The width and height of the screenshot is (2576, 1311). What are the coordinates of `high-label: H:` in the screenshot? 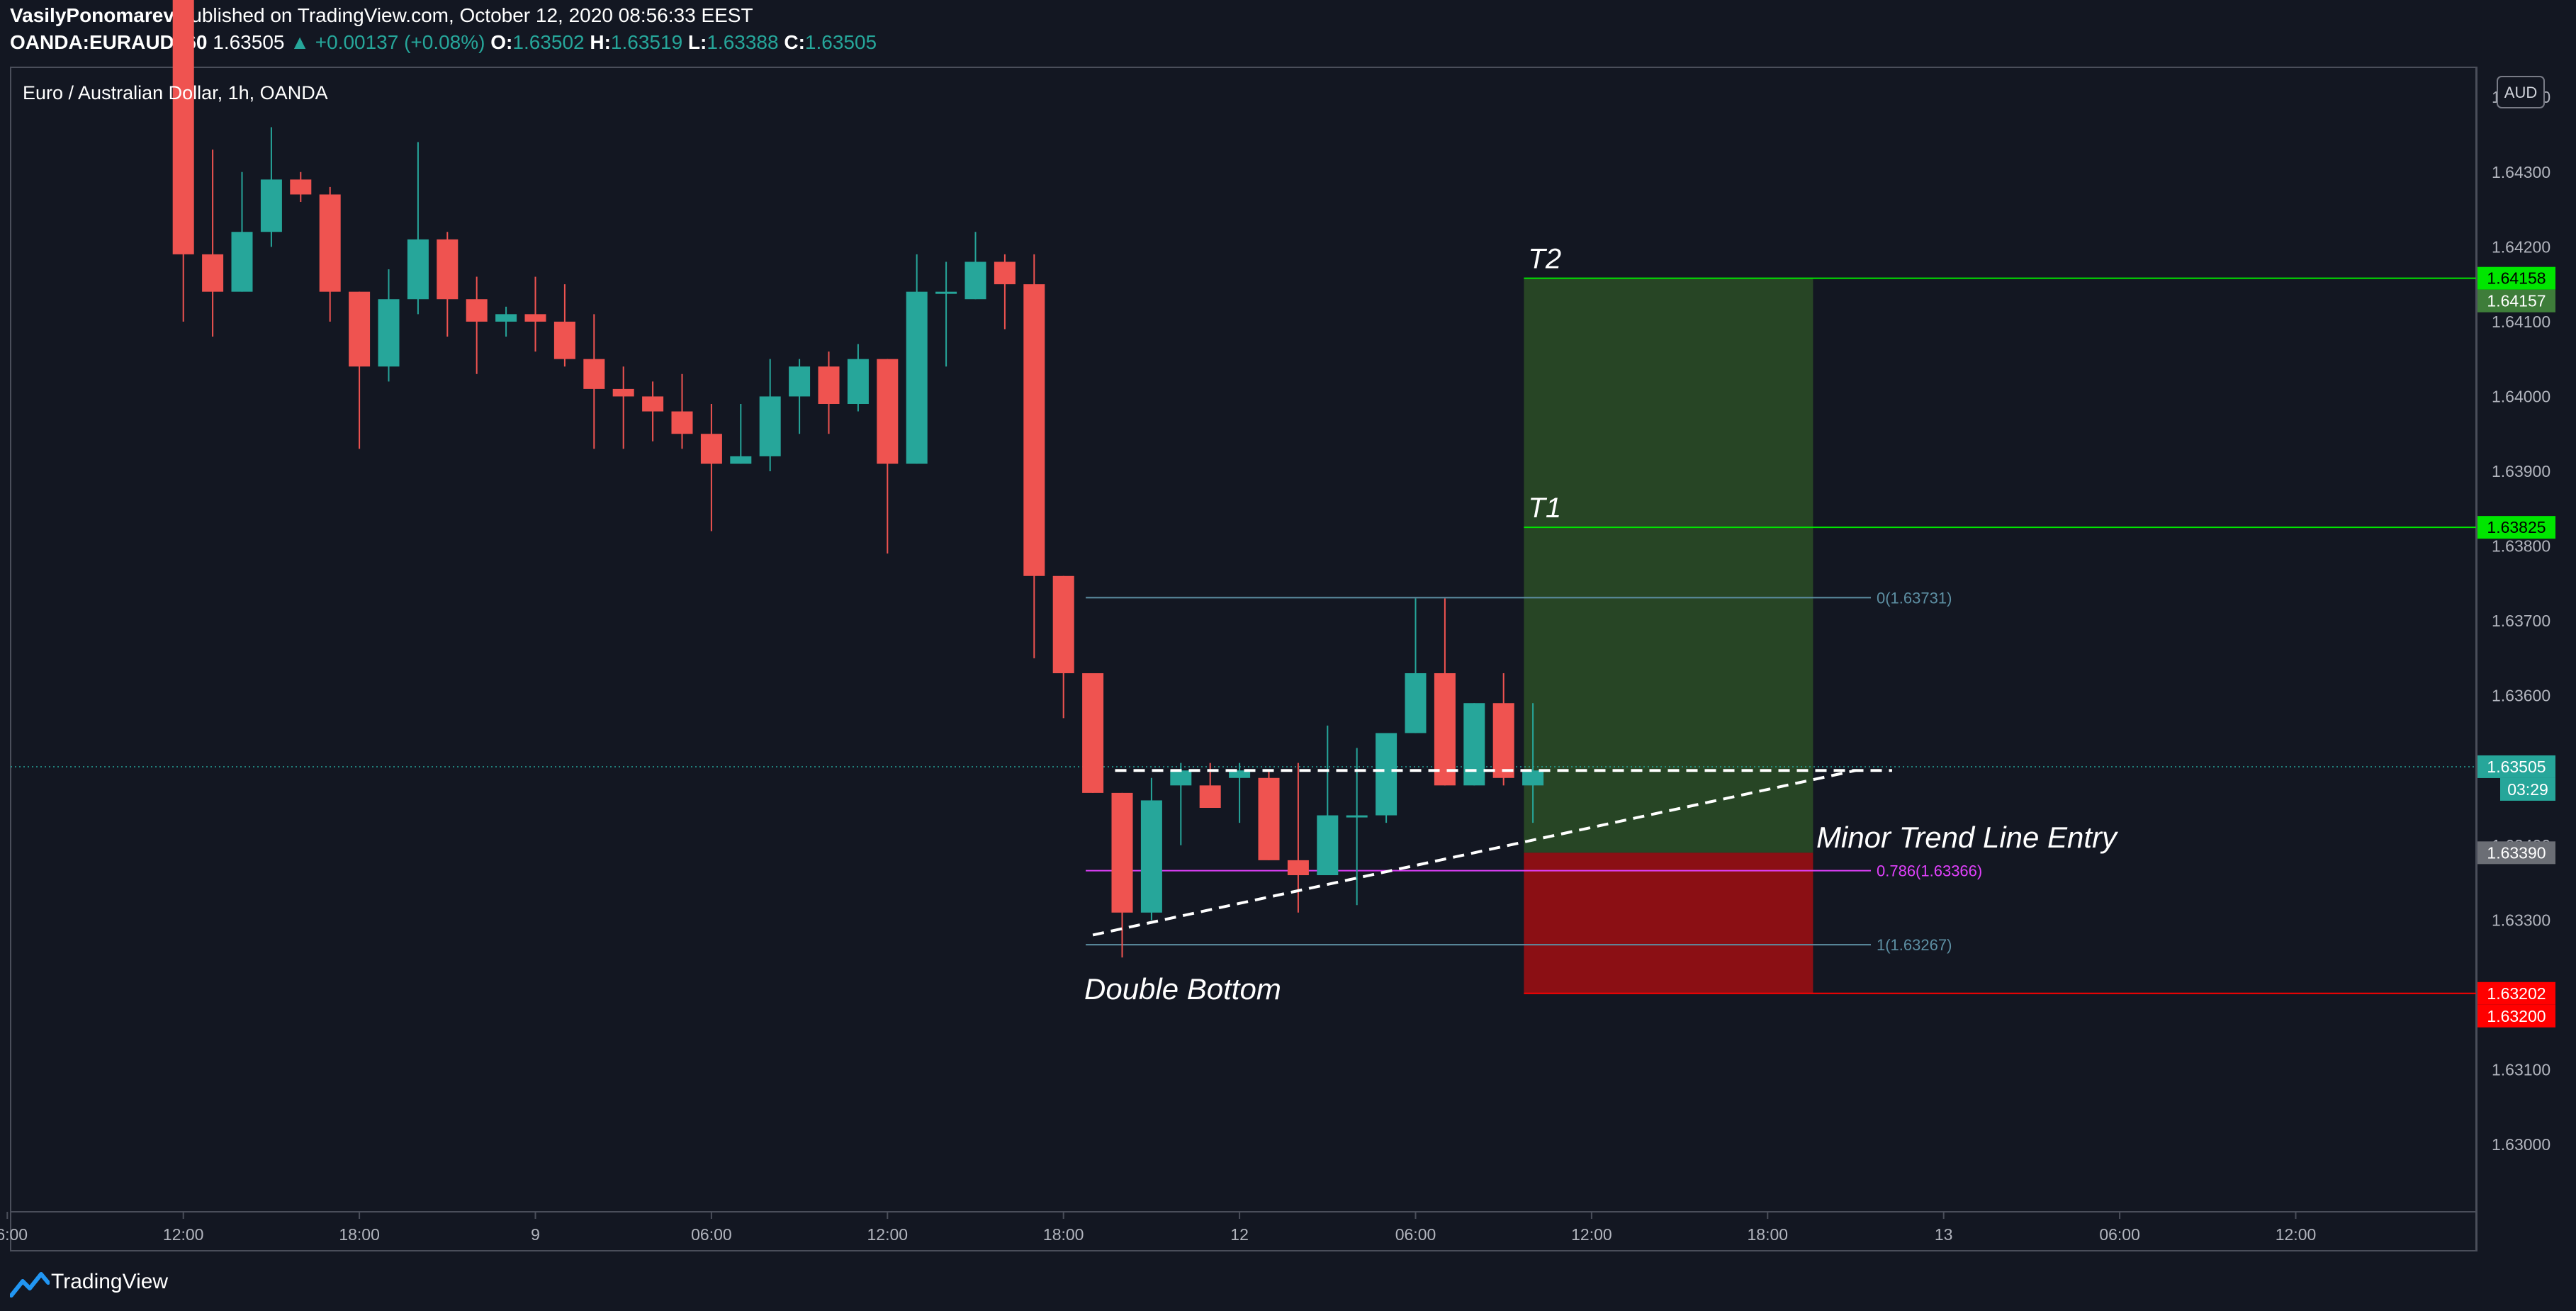 It's located at (600, 42).